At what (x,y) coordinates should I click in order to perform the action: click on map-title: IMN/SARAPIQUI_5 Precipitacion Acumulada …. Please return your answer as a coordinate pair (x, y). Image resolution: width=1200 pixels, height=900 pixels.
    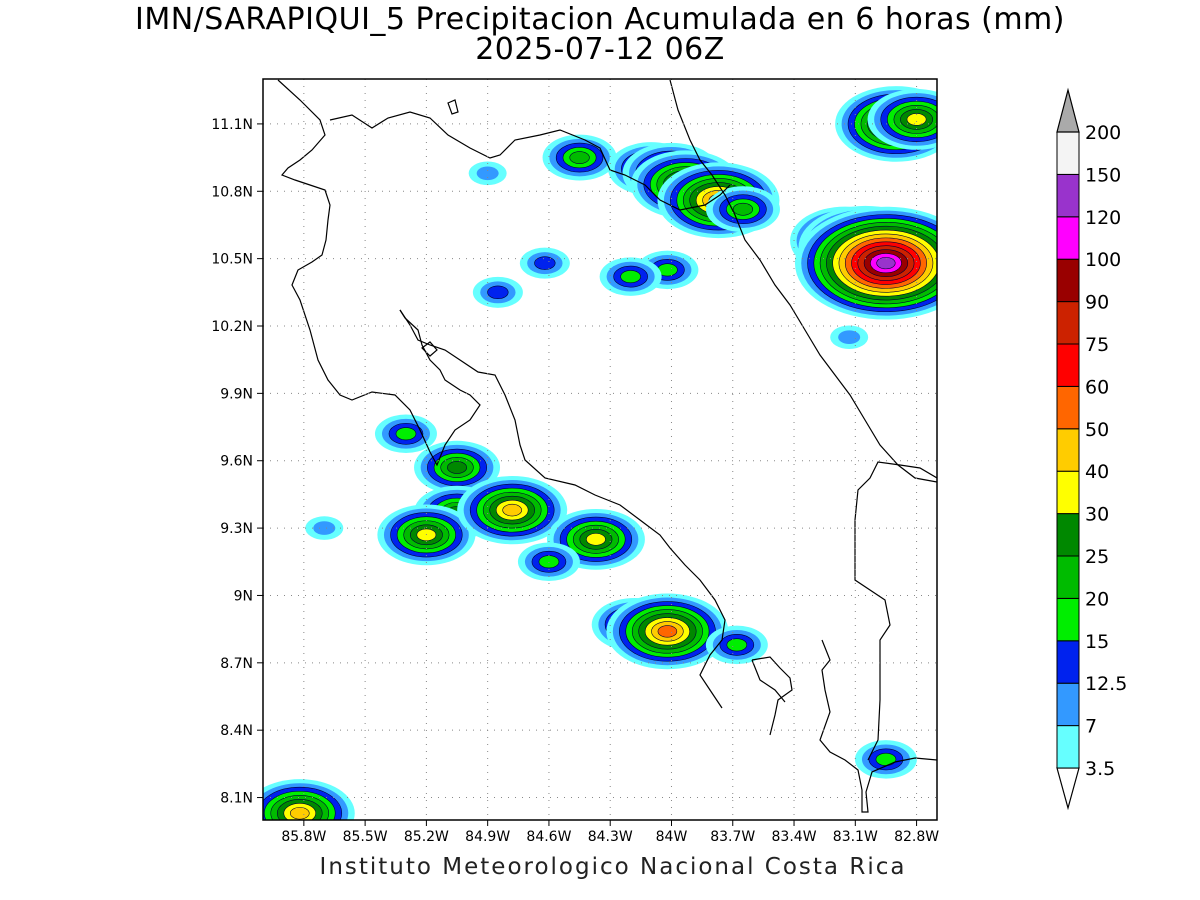
    Looking at the image, I should click on (600, 19).